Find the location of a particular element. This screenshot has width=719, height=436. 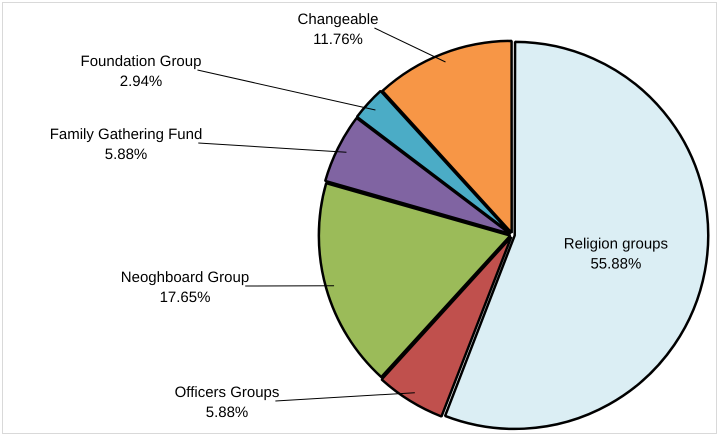

slice-label: Neoghboard Group is located at coordinates (185, 277).